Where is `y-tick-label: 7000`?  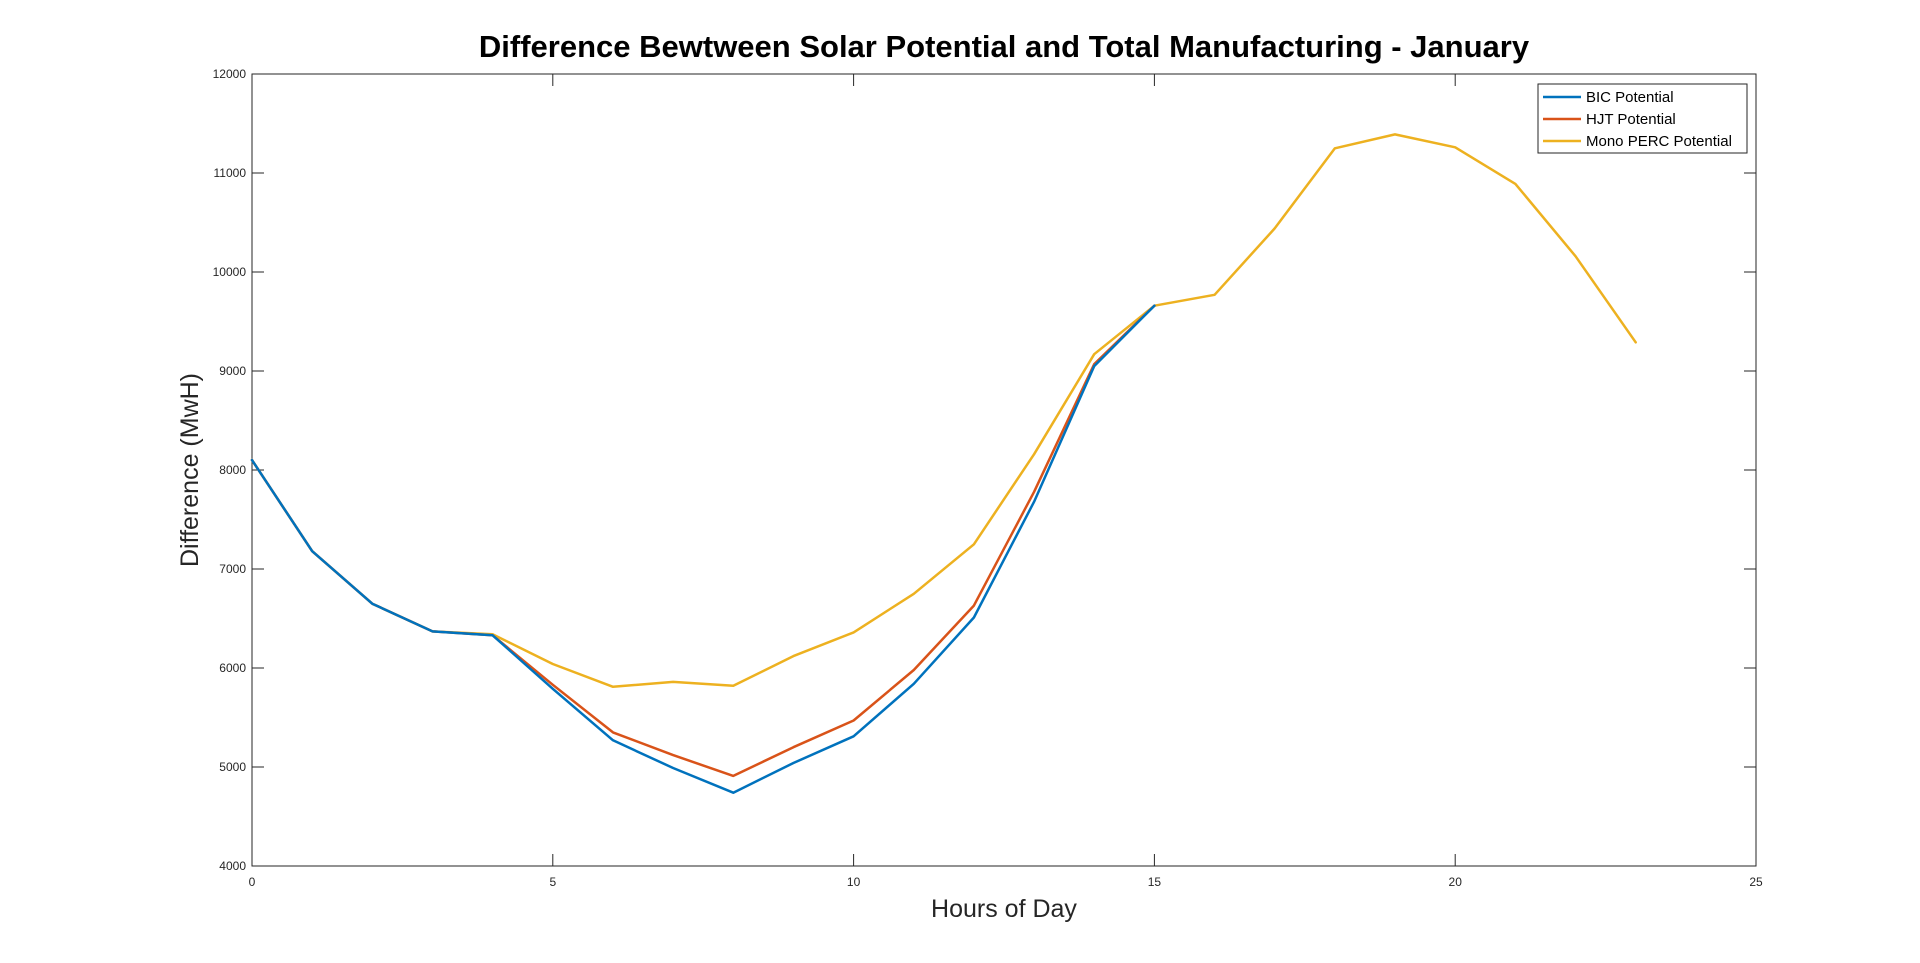
y-tick-label: 7000 is located at coordinates (232, 569).